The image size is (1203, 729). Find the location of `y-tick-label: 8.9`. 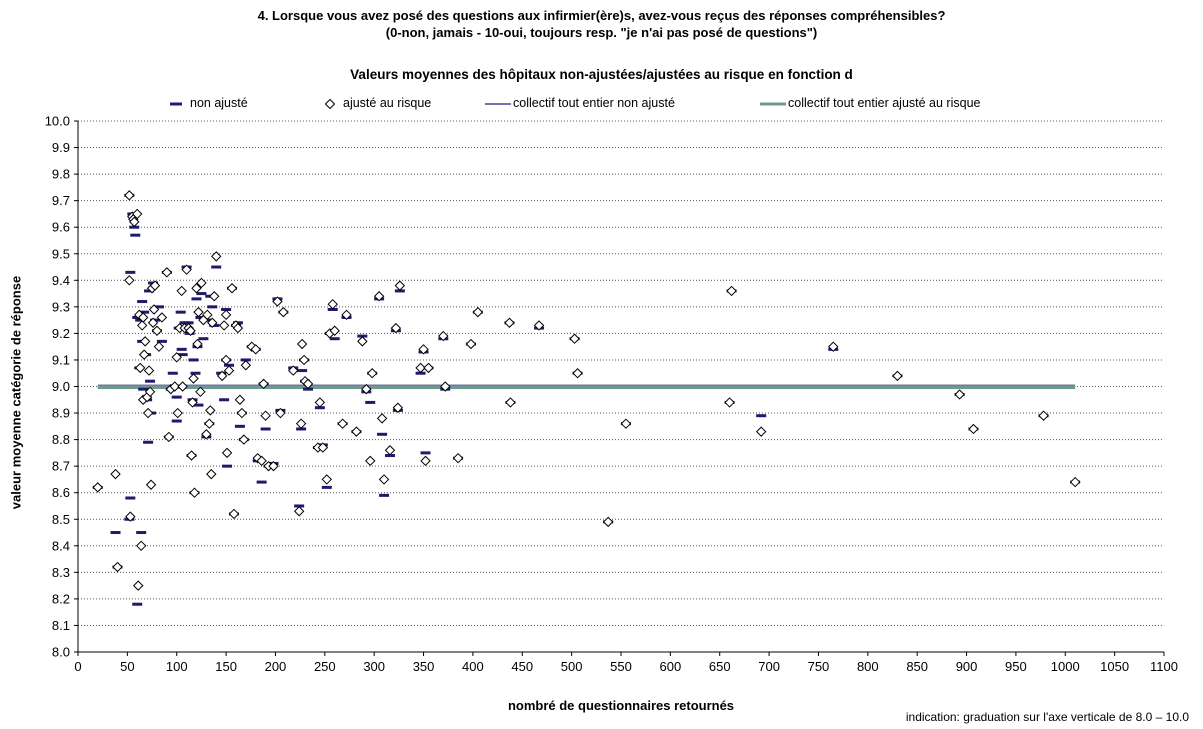

y-tick-label: 8.9 is located at coordinates (61, 413).